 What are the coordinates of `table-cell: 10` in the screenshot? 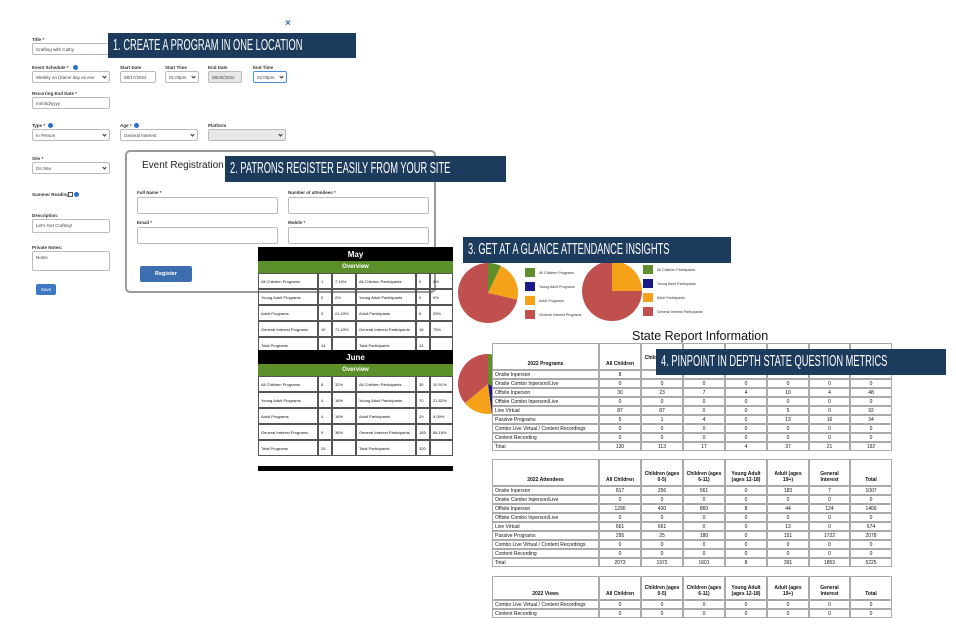 It's located at (788, 392).